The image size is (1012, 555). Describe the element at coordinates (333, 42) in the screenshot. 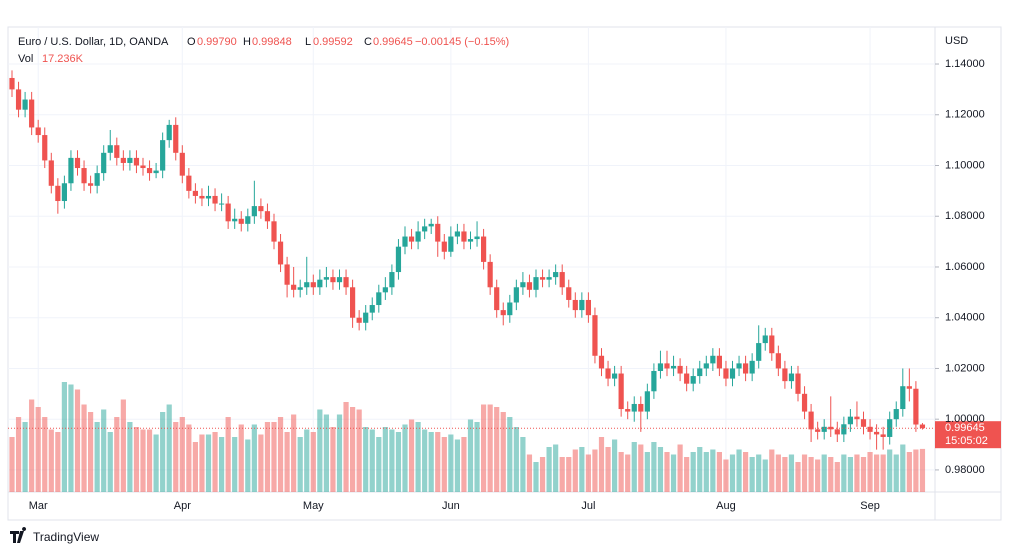

I see `ohlc-value: 0.99592` at that location.